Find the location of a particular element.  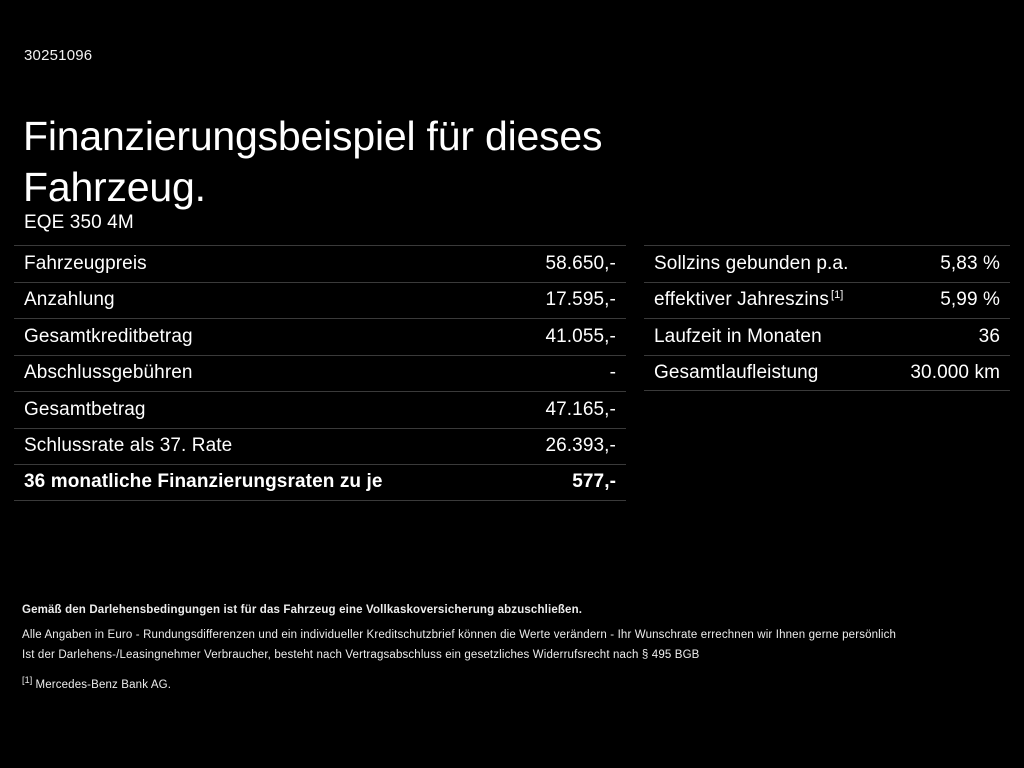

row-label: effektiver Jahreszins [1] is located at coordinates (748, 300).